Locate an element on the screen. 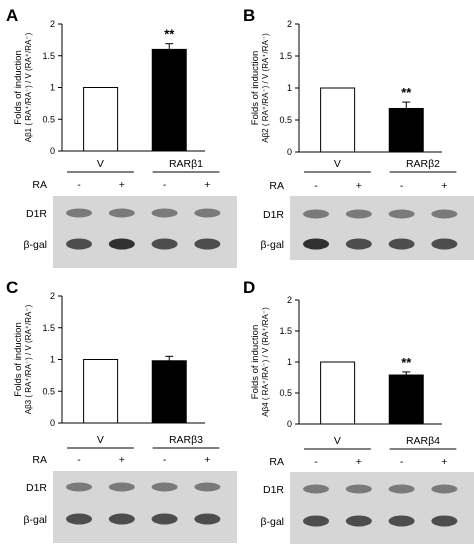 This screenshot has width=474, height=544. y-axis-subtitle: Aβ4 ( RA⁺/RA⁻) / V (RA⁺/RA⁻) is located at coordinates (265, 362).